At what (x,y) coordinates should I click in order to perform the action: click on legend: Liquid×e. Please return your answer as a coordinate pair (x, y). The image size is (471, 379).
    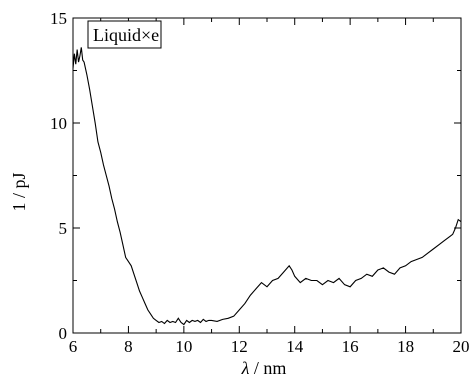
    Looking at the image, I should click on (124, 34).